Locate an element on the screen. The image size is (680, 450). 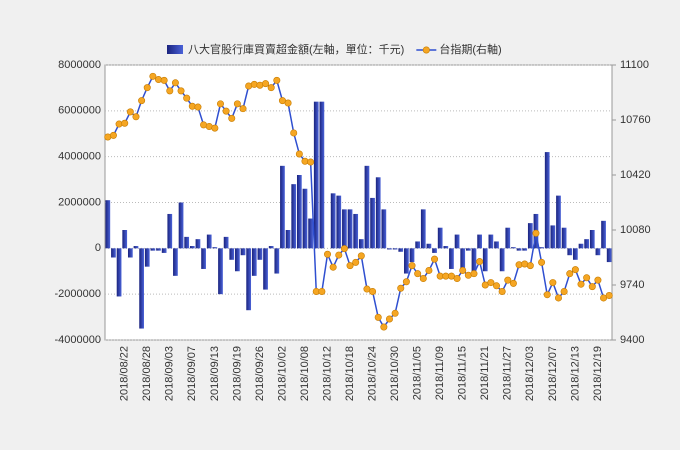
x-tick-label: 2018/10/08 is located at coordinates (305, 373).